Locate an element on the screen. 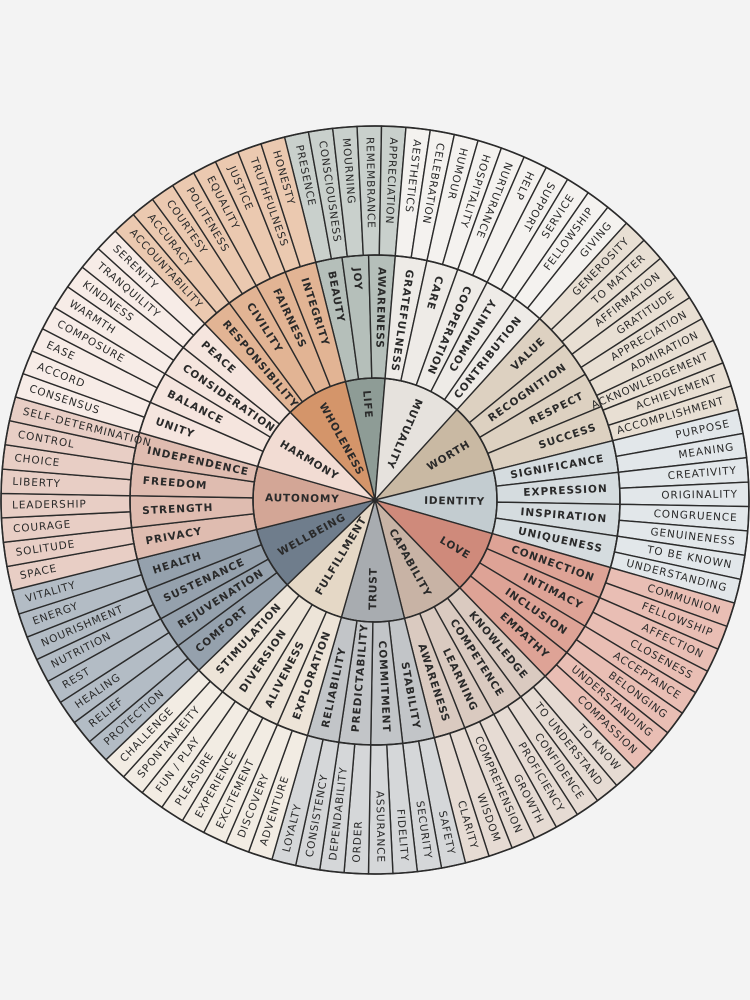  outer-label: ORIGINALITY is located at coordinates (699, 494).